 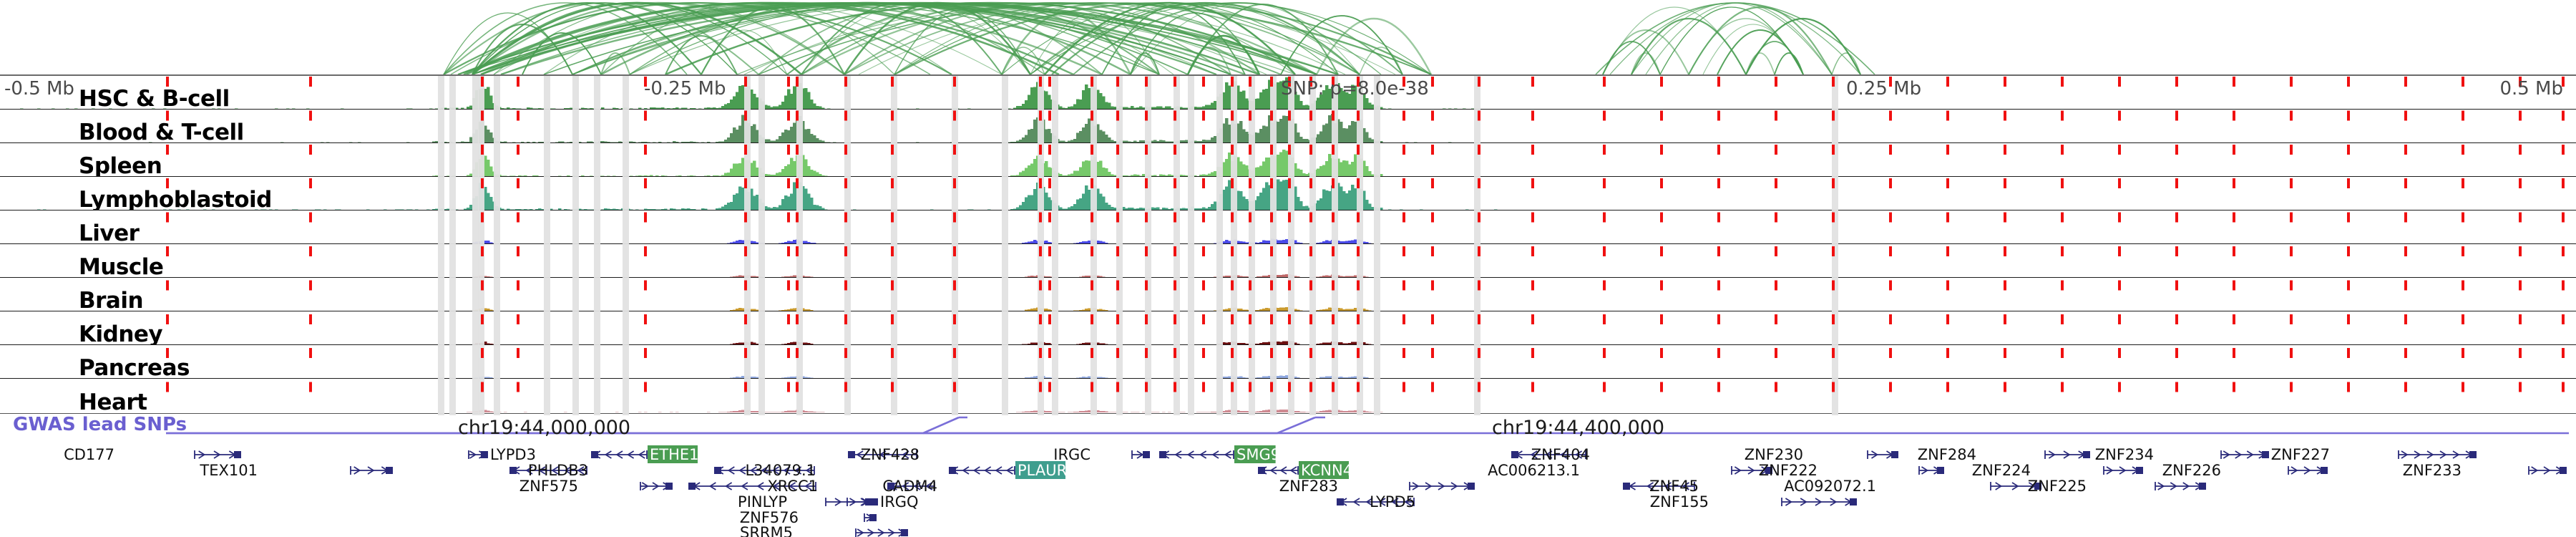 I want to click on gene-znf45: ZNF45, so click(x=1661, y=486).